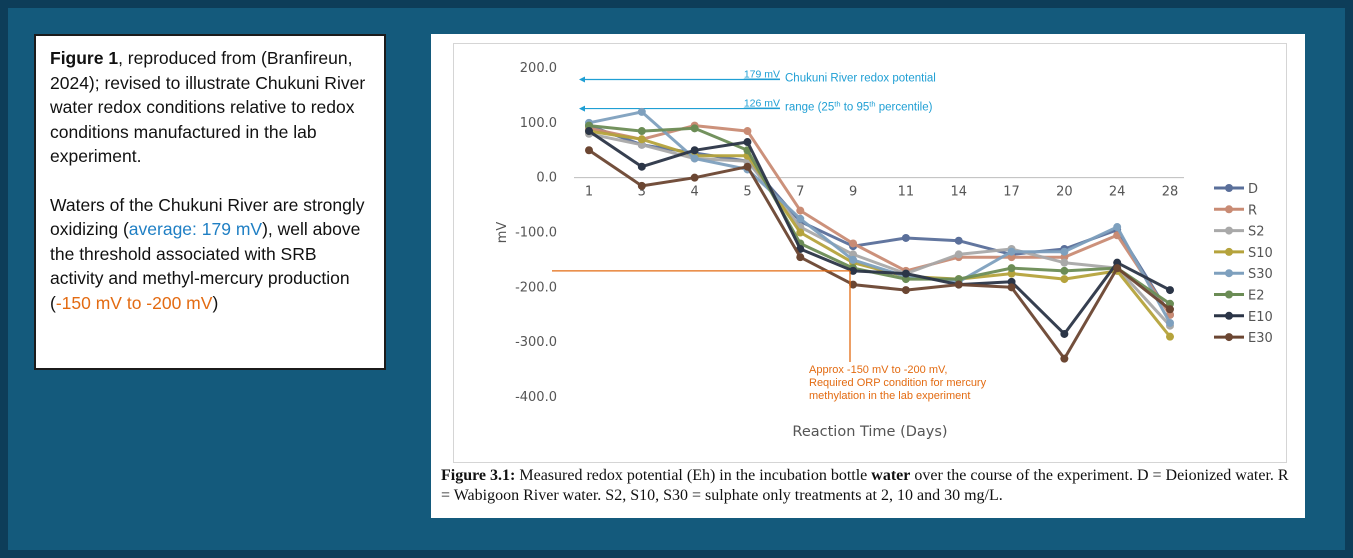 The image size is (1353, 558). I want to click on legend-label-d: D, so click(1253, 189).